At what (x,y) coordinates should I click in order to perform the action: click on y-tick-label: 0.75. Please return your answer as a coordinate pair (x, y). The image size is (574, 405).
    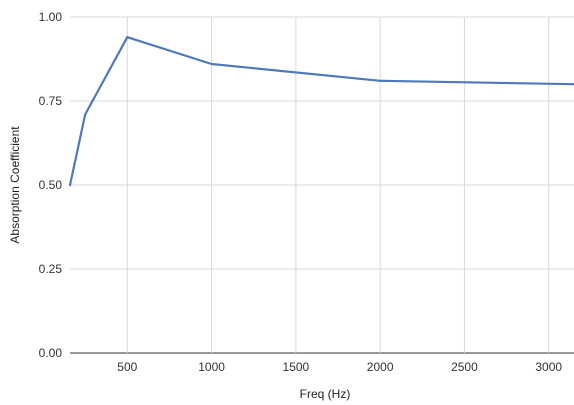
    Looking at the image, I should click on (51, 101).